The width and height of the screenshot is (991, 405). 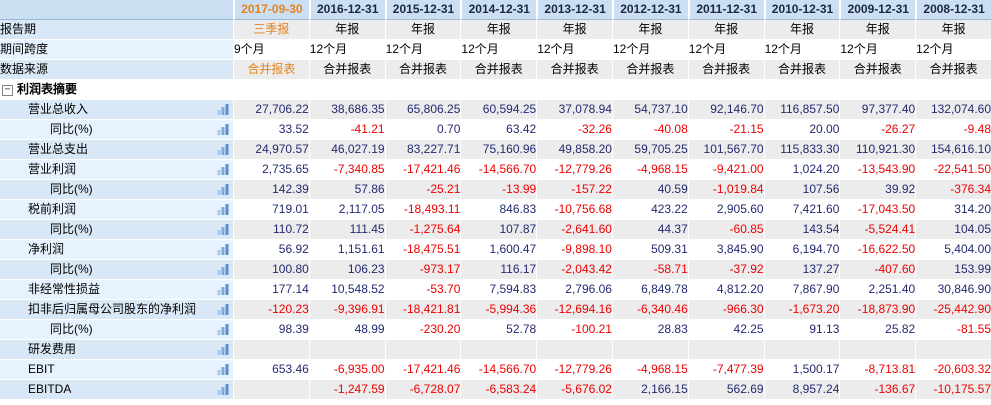 What do you see at coordinates (271, 10) in the screenshot?
I see `column-header: 2017-09-30` at bounding box center [271, 10].